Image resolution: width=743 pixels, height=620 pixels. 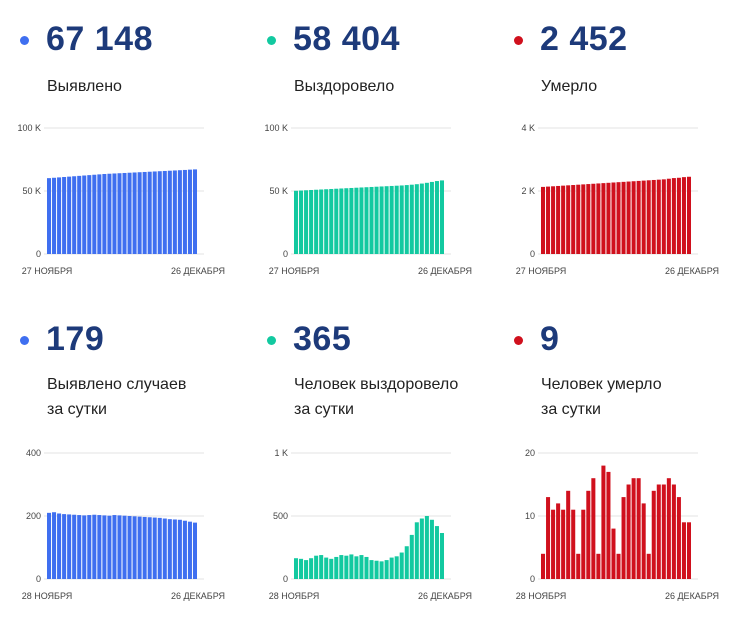 I want to click on y-tick-label: 10, so click(x=530, y=516).